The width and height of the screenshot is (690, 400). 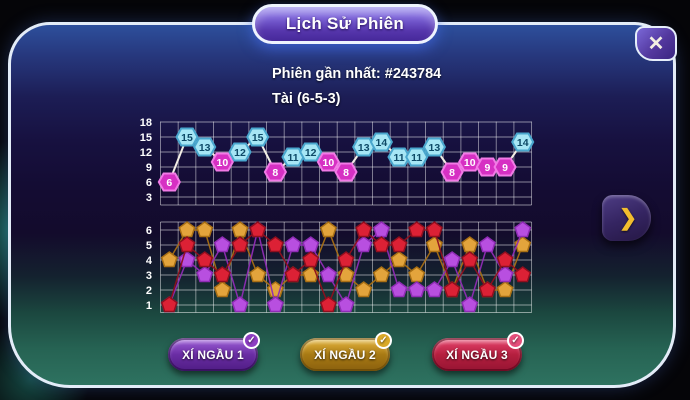 What do you see at coordinates (505, 168) in the screenshot?
I see `marker-value: 9` at bounding box center [505, 168].